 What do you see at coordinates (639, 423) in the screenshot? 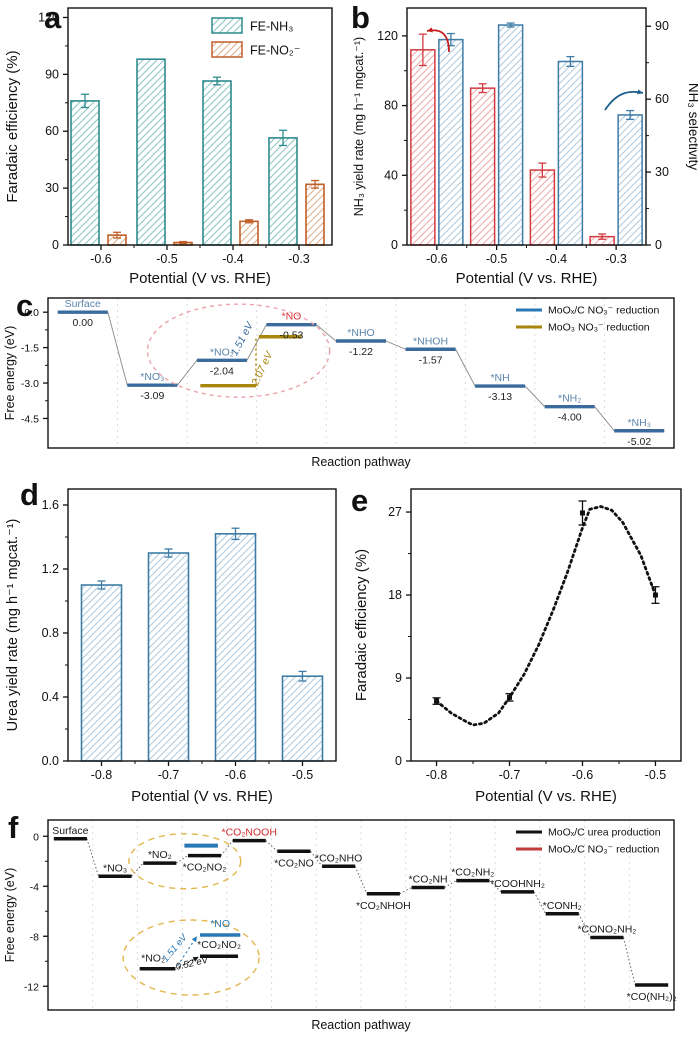
I see `species-label: *NH₃` at bounding box center [639, 423].